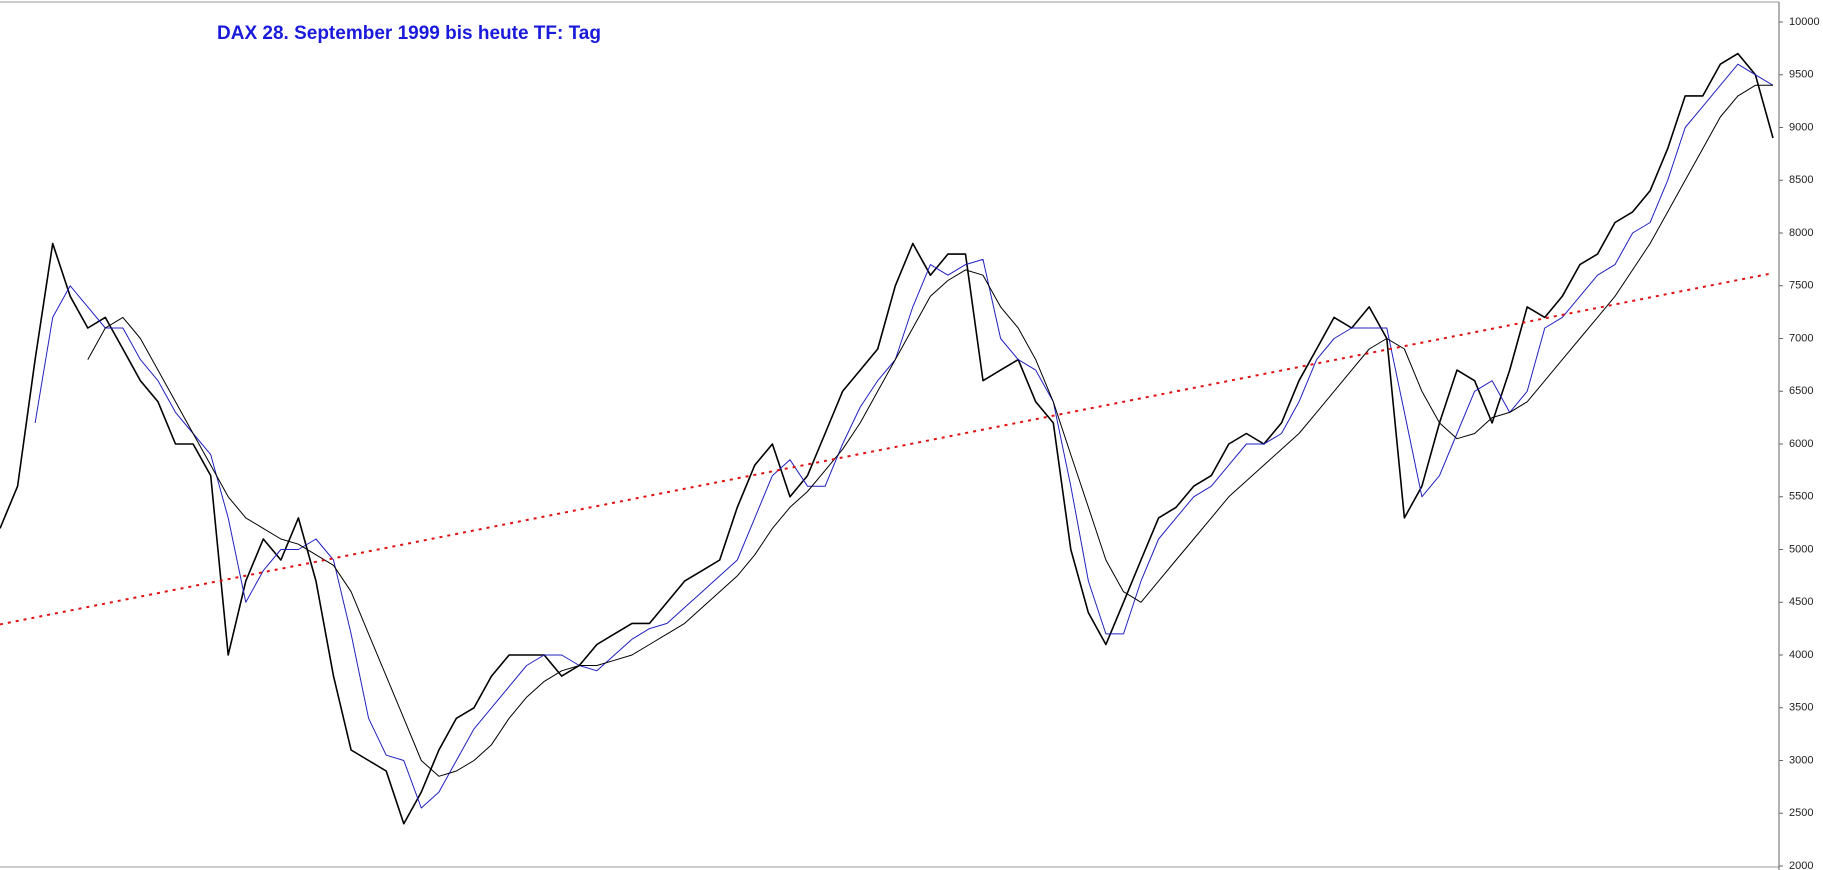 This screenshot has height=870, width=1823. What do you see at coordinates (1801, 444) in the screenshot?
I see `y-tick-label: 6000` at bounding box center [1801, 444].